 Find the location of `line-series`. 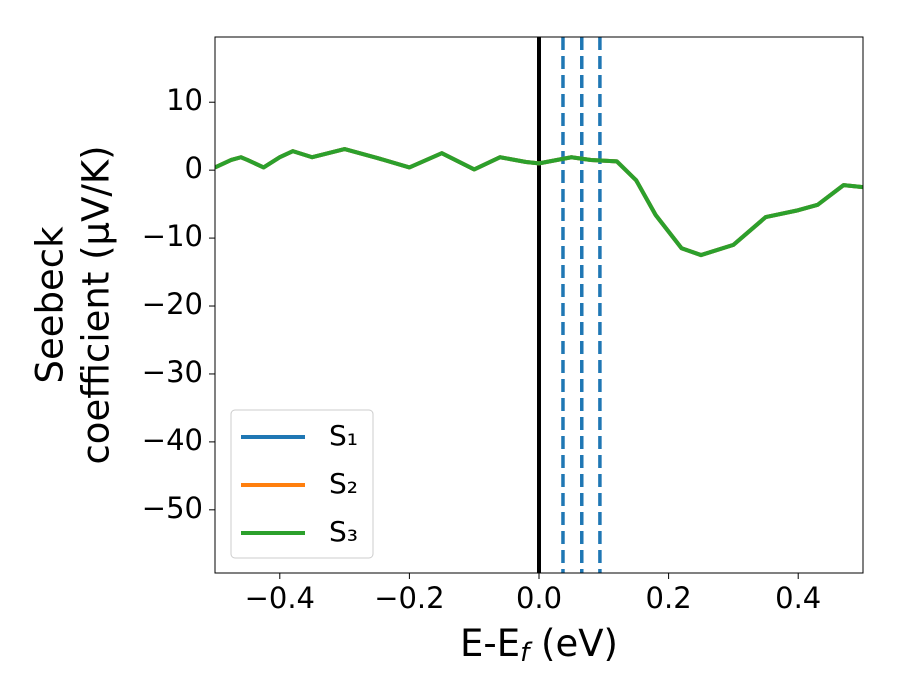

line-series is located at coordinates (539, 202).